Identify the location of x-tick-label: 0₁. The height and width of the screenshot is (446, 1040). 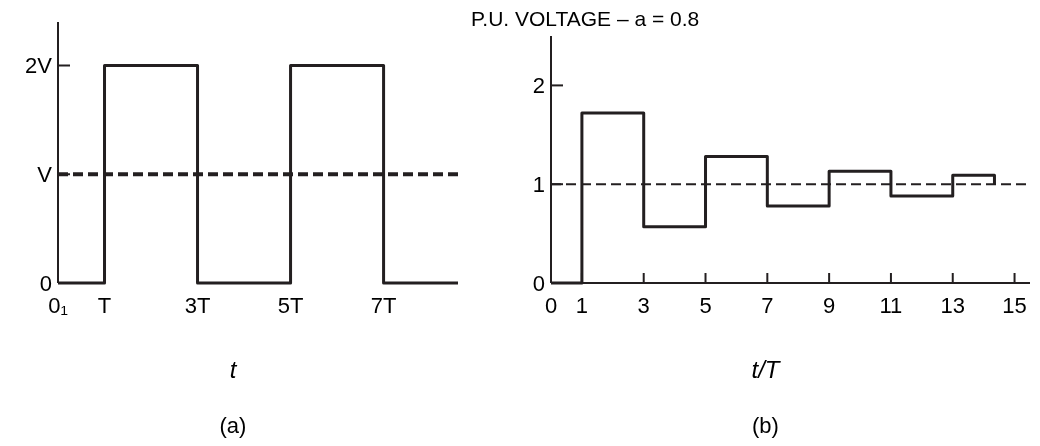
(58, 305).